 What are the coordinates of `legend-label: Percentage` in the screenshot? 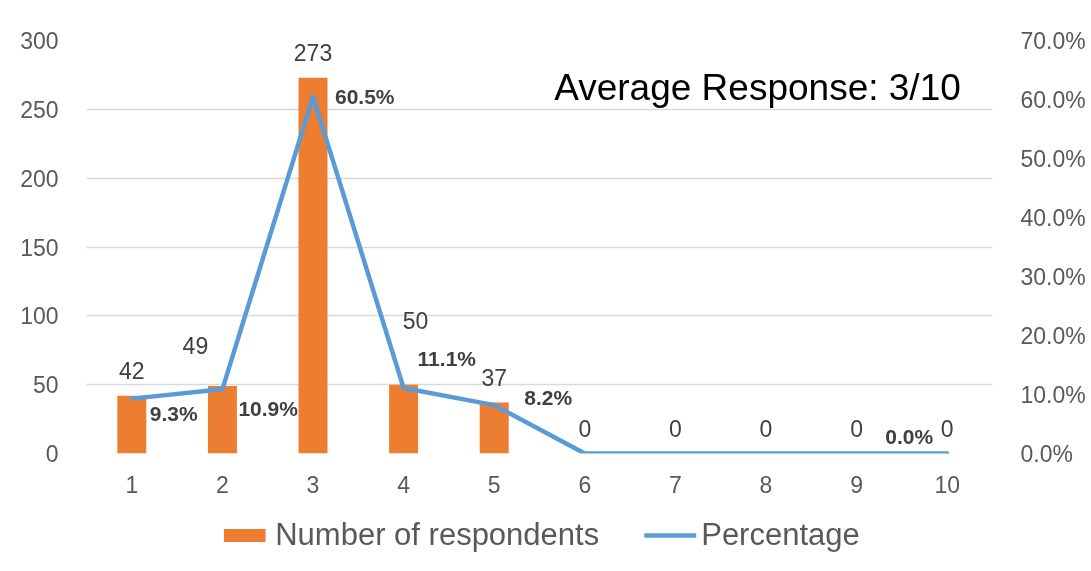 It's located at (780, 535).